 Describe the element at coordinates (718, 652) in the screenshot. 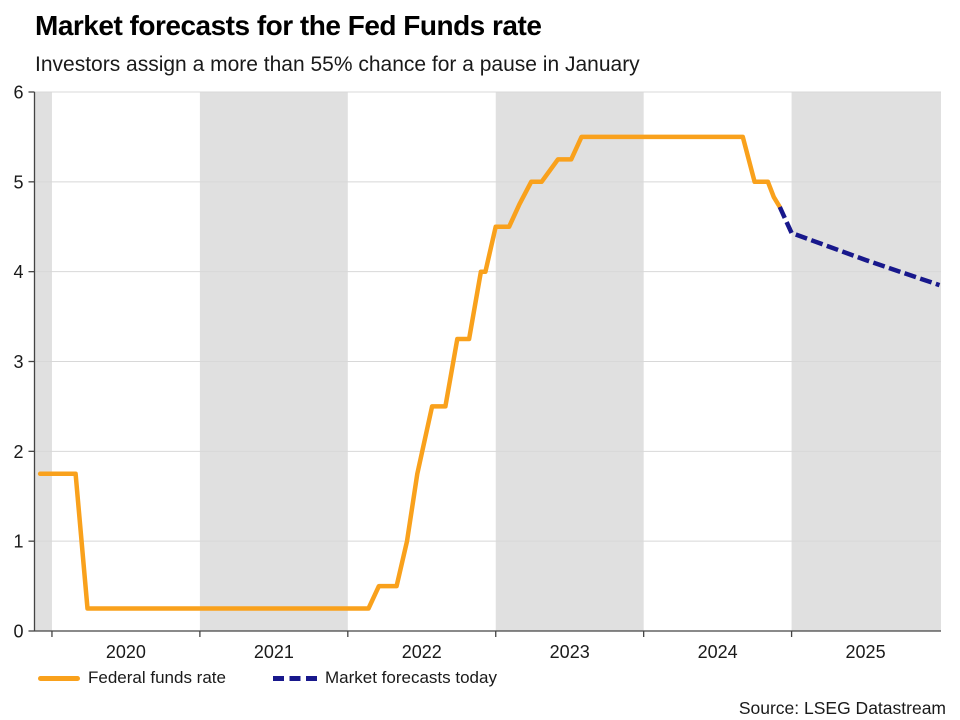

I see `x-tick-label: 2024` at that location.